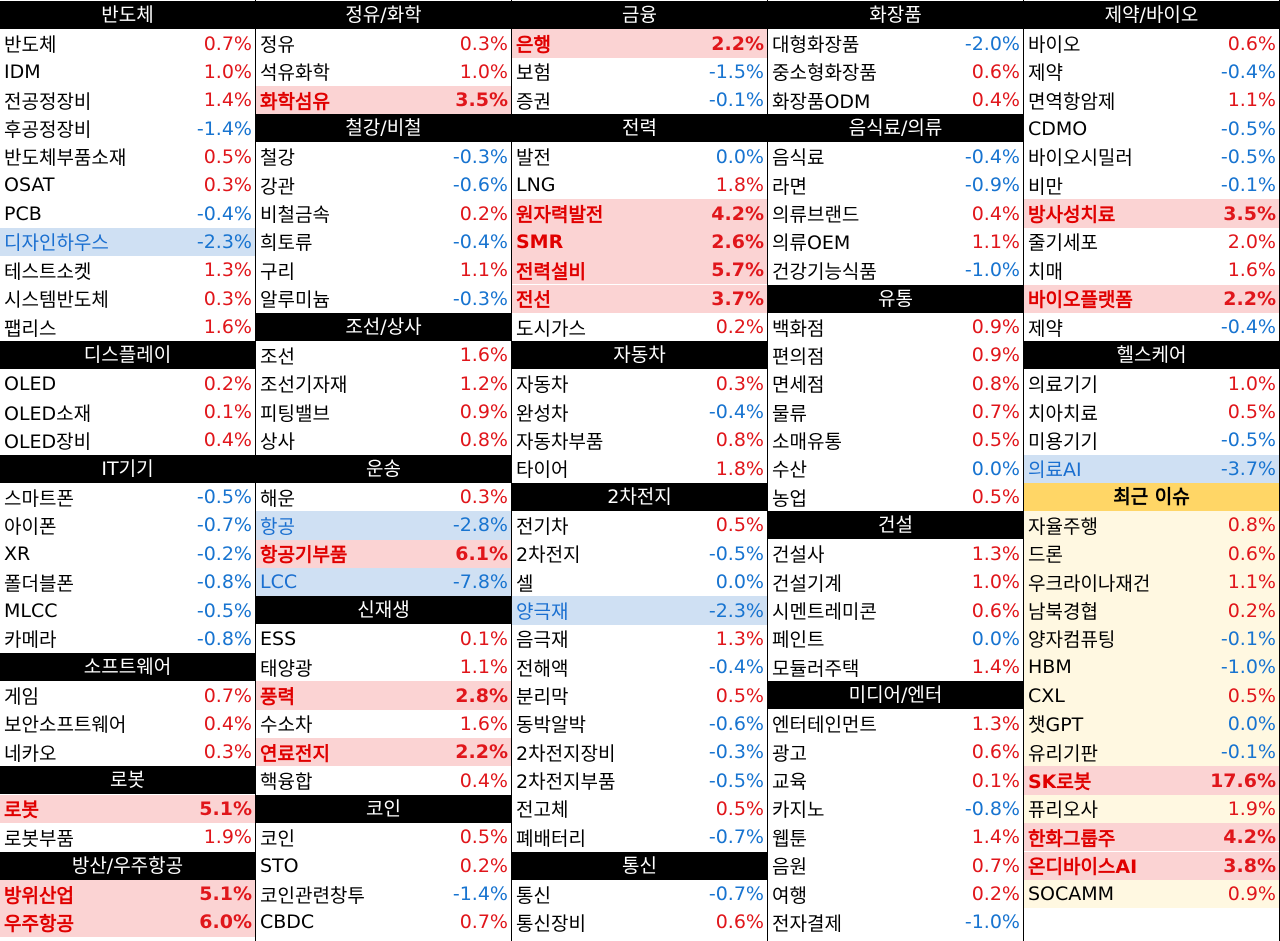  Describe the element at coordinates (1151, 412) in the screenshot. I see `sector-row: 치아치료 0.5%` at that location.